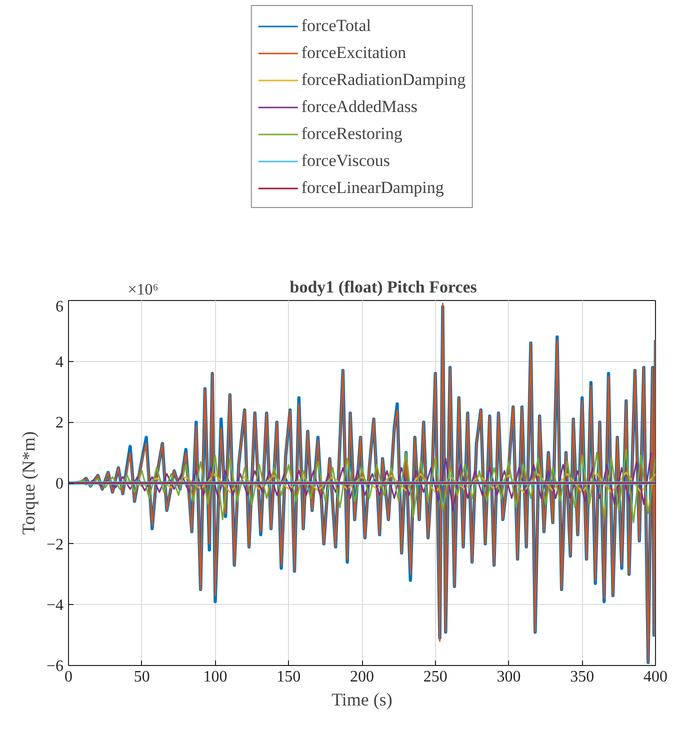 This screenshot has height=734, width=674. Describe the element at coordinates (55, 605) in the screenshot. I see `y-tick-label: −4` at that location.